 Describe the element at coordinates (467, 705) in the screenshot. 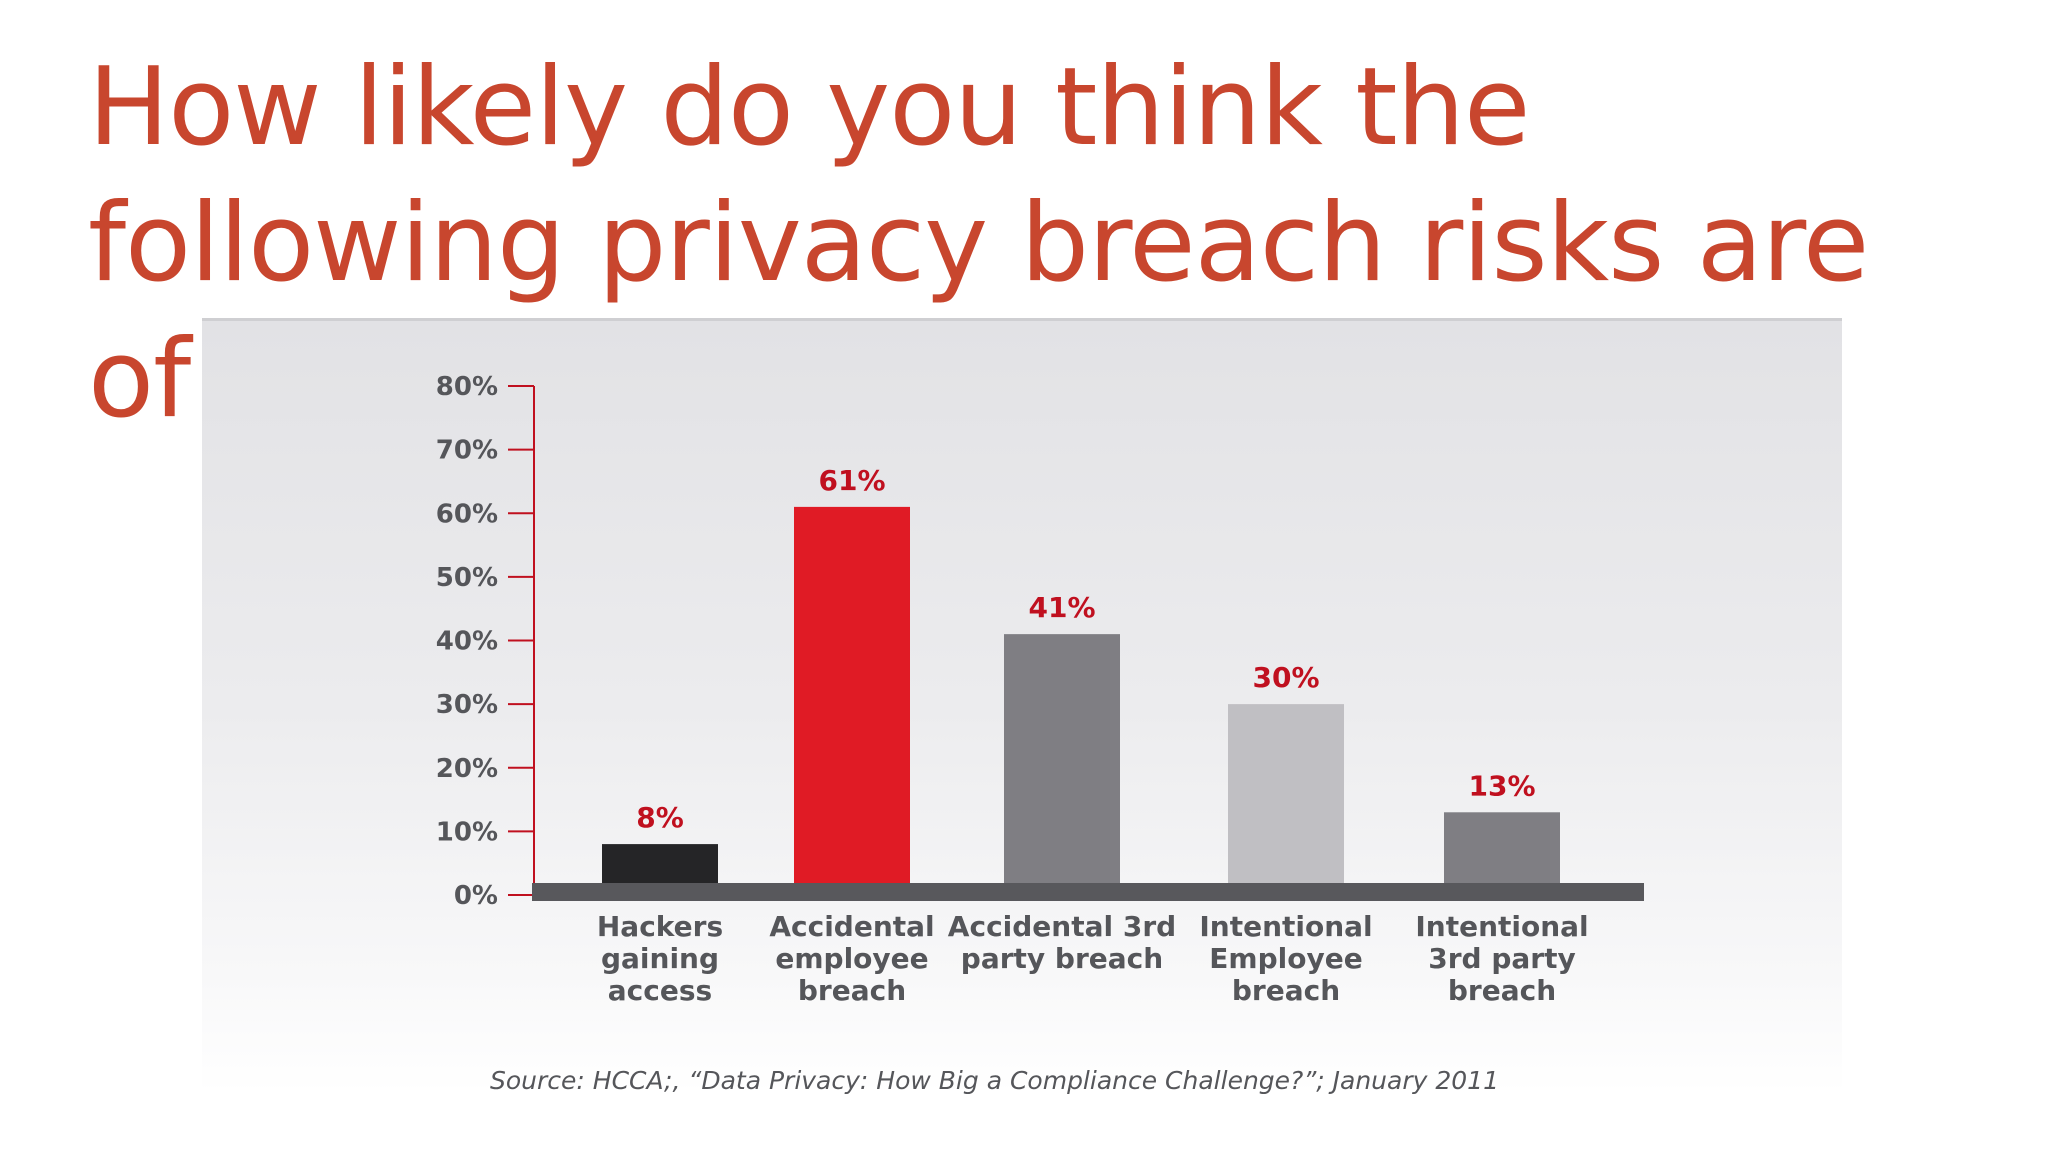

I see `y-tick-label: 30%` at that location.